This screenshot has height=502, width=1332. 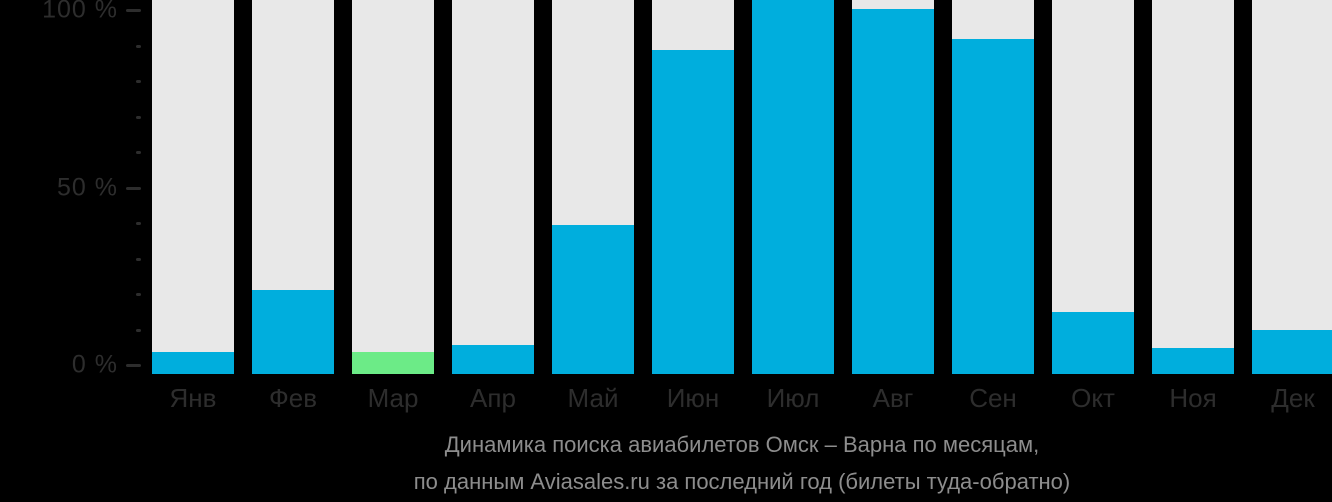 I want to click on bar-fill-dec, so click(x=1292, y=352).